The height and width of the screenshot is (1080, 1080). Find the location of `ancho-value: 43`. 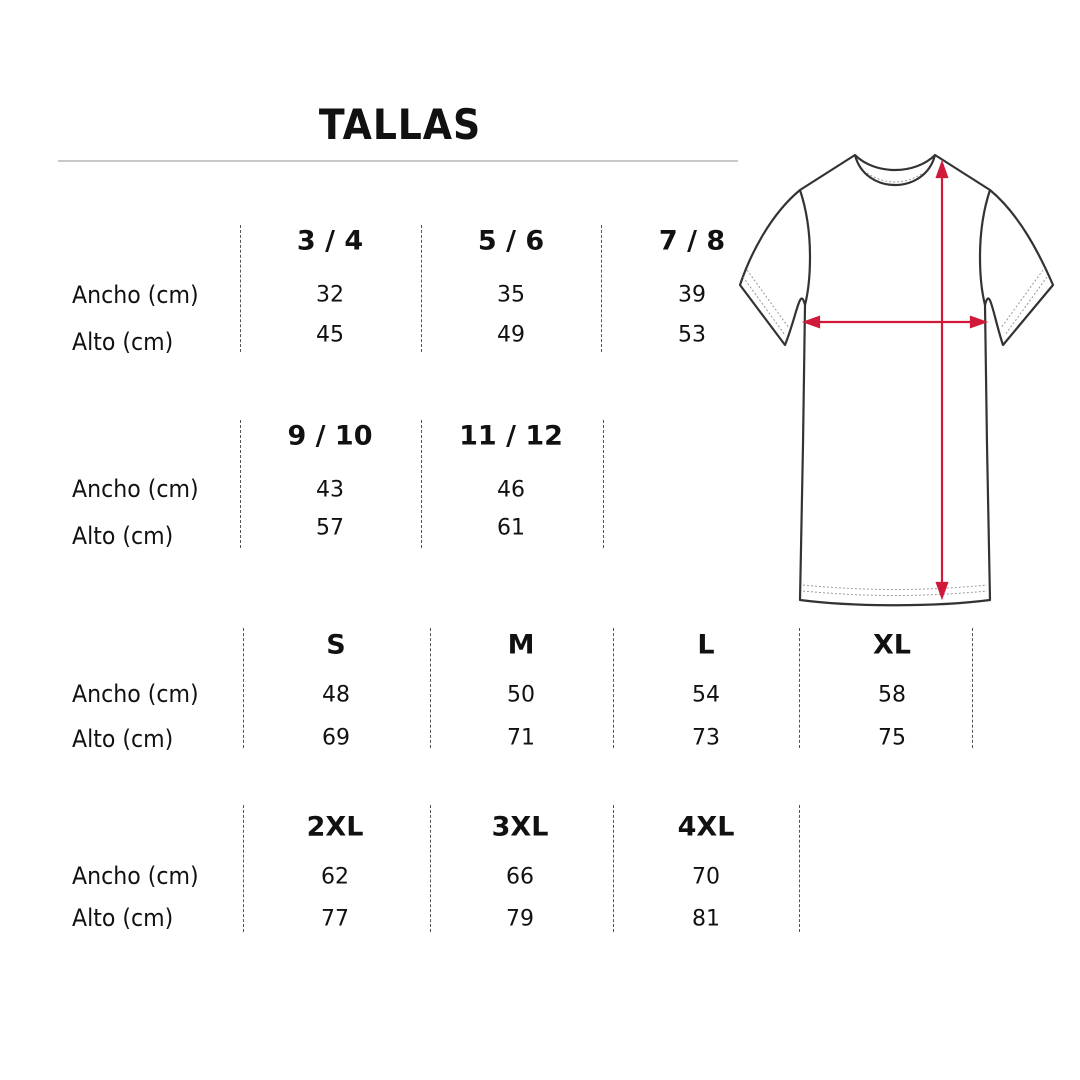

ancho-value: 43 is located at coordinates (330, 490).